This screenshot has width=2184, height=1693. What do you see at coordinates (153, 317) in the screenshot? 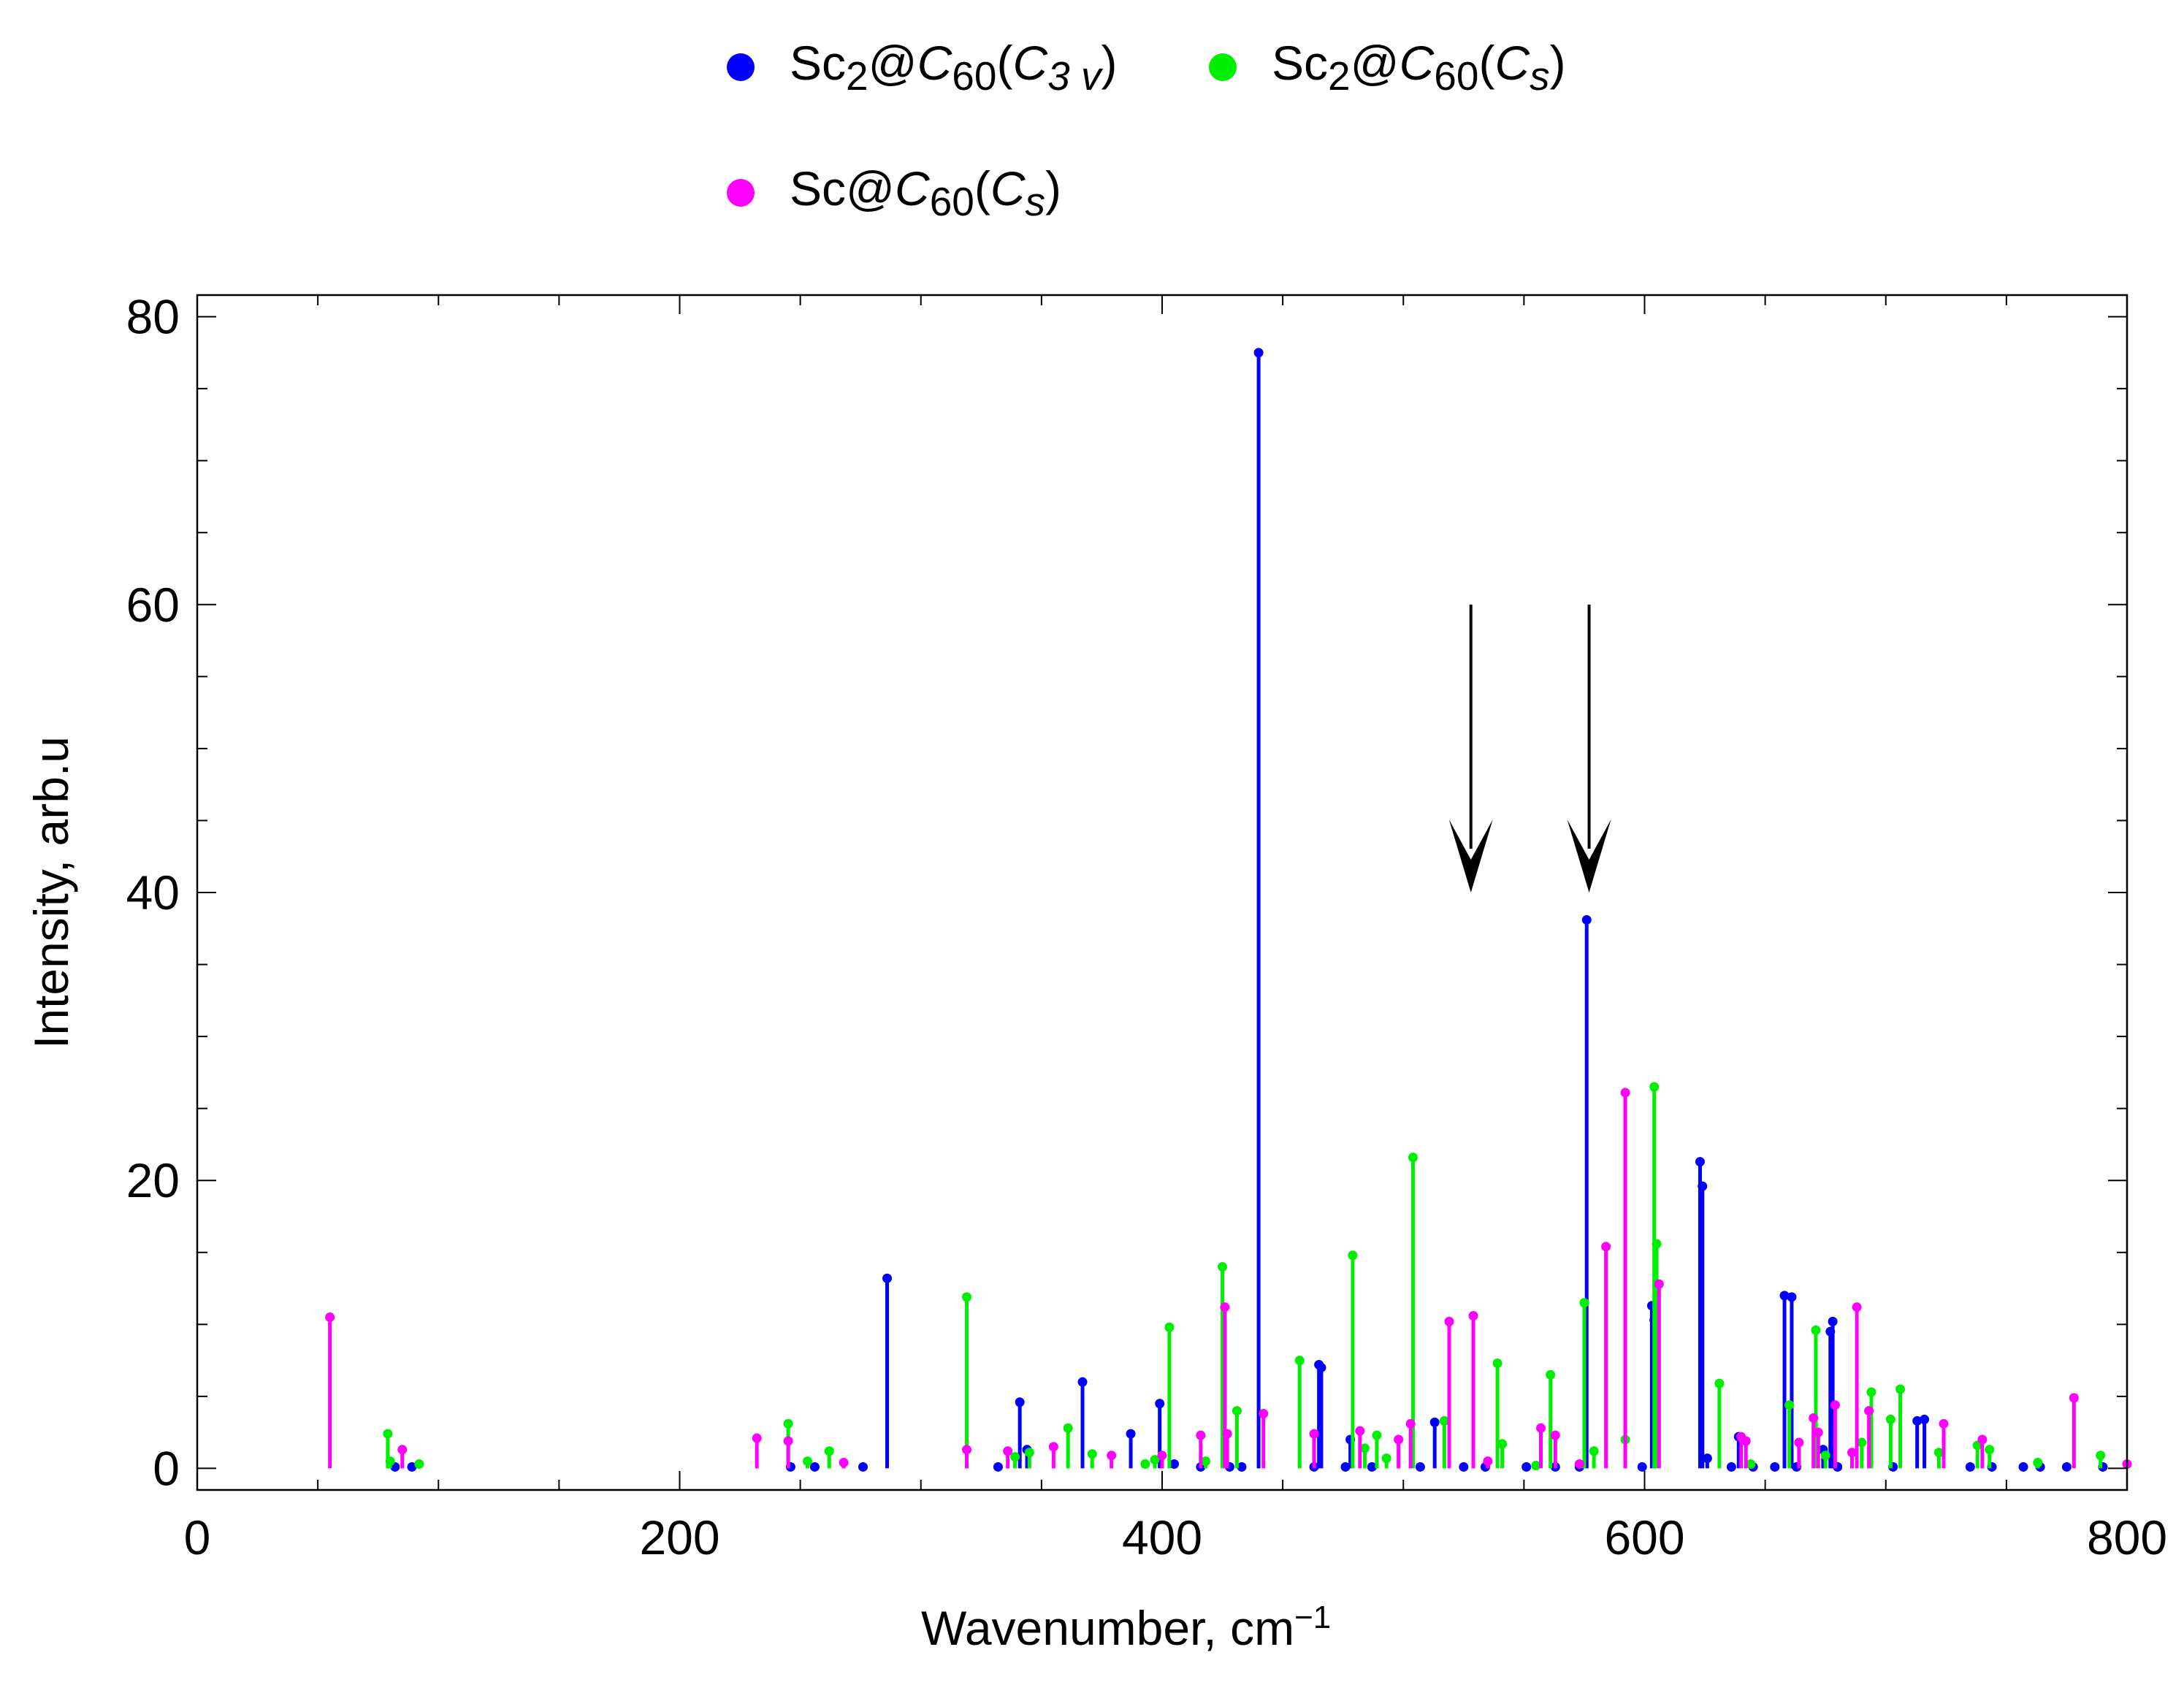
I see `y-tick-label: 80` at bounding box center [153, 317].